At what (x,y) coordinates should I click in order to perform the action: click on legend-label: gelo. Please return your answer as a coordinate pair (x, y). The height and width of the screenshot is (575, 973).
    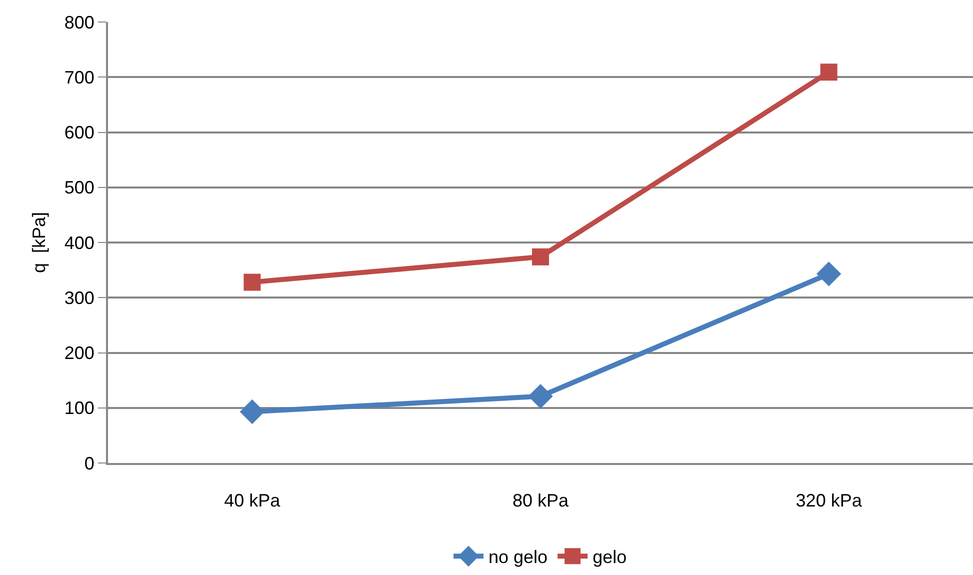
    Looking at the image, I should click on (609, 557).